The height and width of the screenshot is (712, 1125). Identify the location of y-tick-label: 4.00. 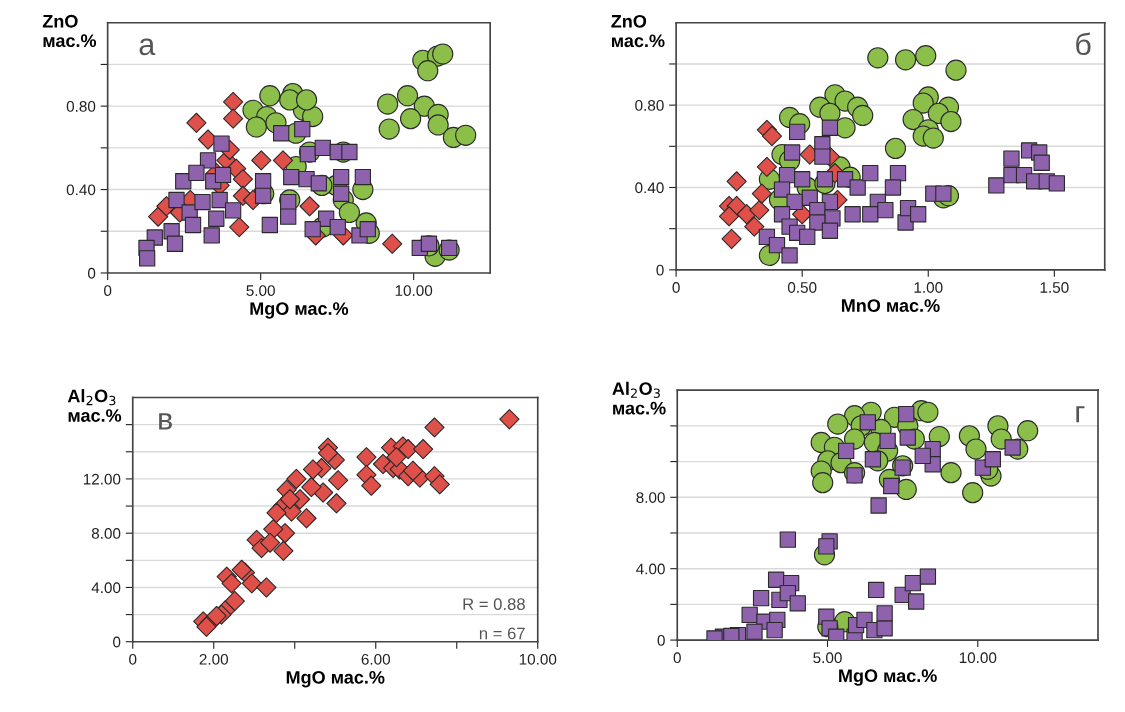
(650, 569).